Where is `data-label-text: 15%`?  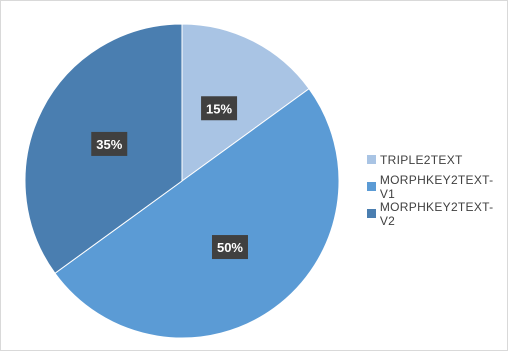 data-label-text: 15% is located at coordinates (219, 108).